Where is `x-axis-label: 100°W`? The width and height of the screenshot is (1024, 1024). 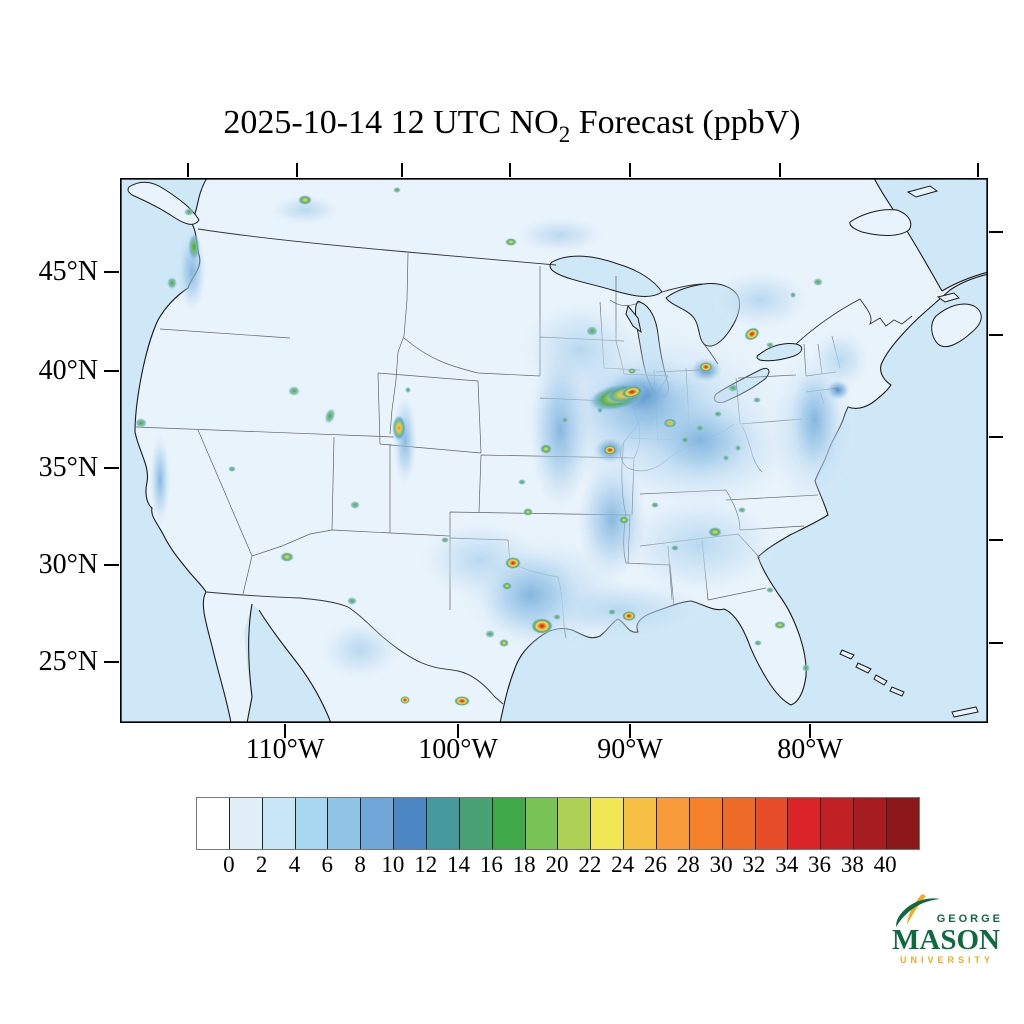
x-axis-label: 100°W is located at coordinates (458, 749).